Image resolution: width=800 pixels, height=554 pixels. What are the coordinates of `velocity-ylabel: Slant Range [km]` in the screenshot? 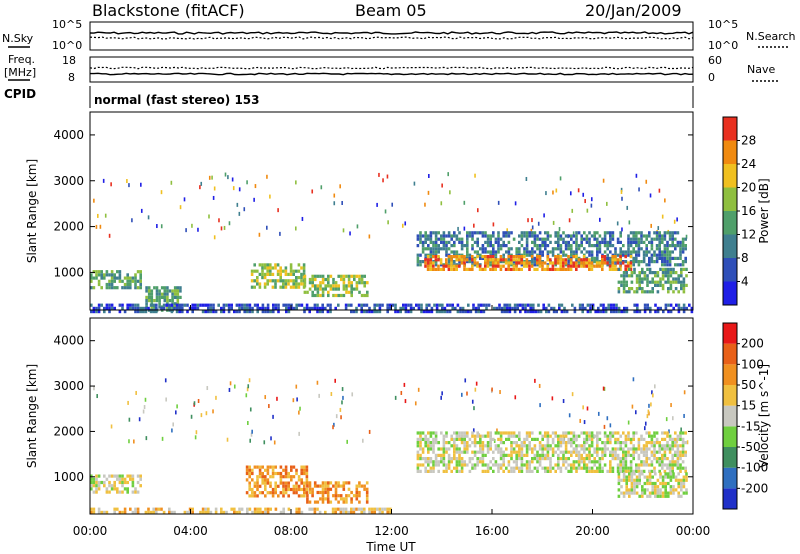 It's located at (32, 416).